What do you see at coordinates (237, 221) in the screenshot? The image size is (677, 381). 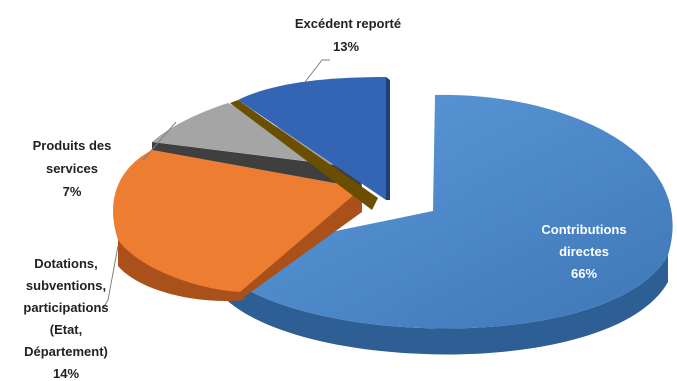 I see `slice-dotations-top` at bounding box center [237, 221].